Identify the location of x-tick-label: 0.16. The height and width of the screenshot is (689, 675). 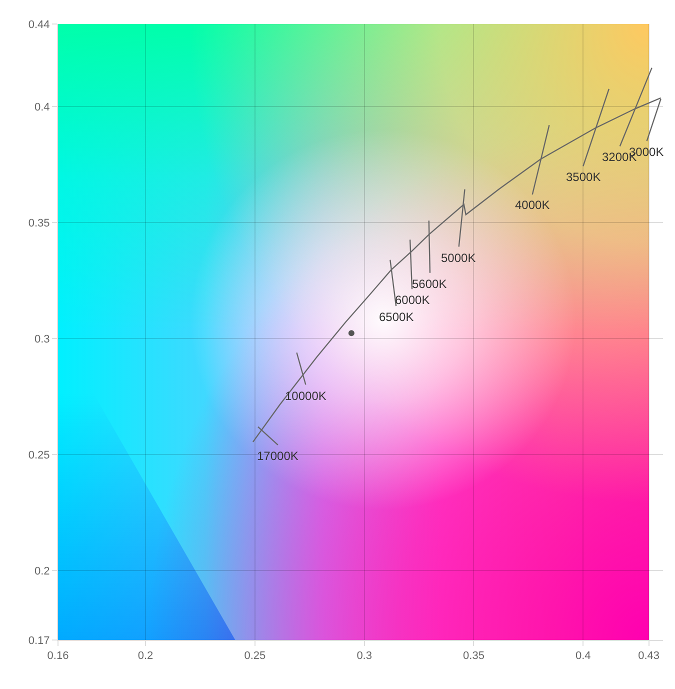
(58, 656).